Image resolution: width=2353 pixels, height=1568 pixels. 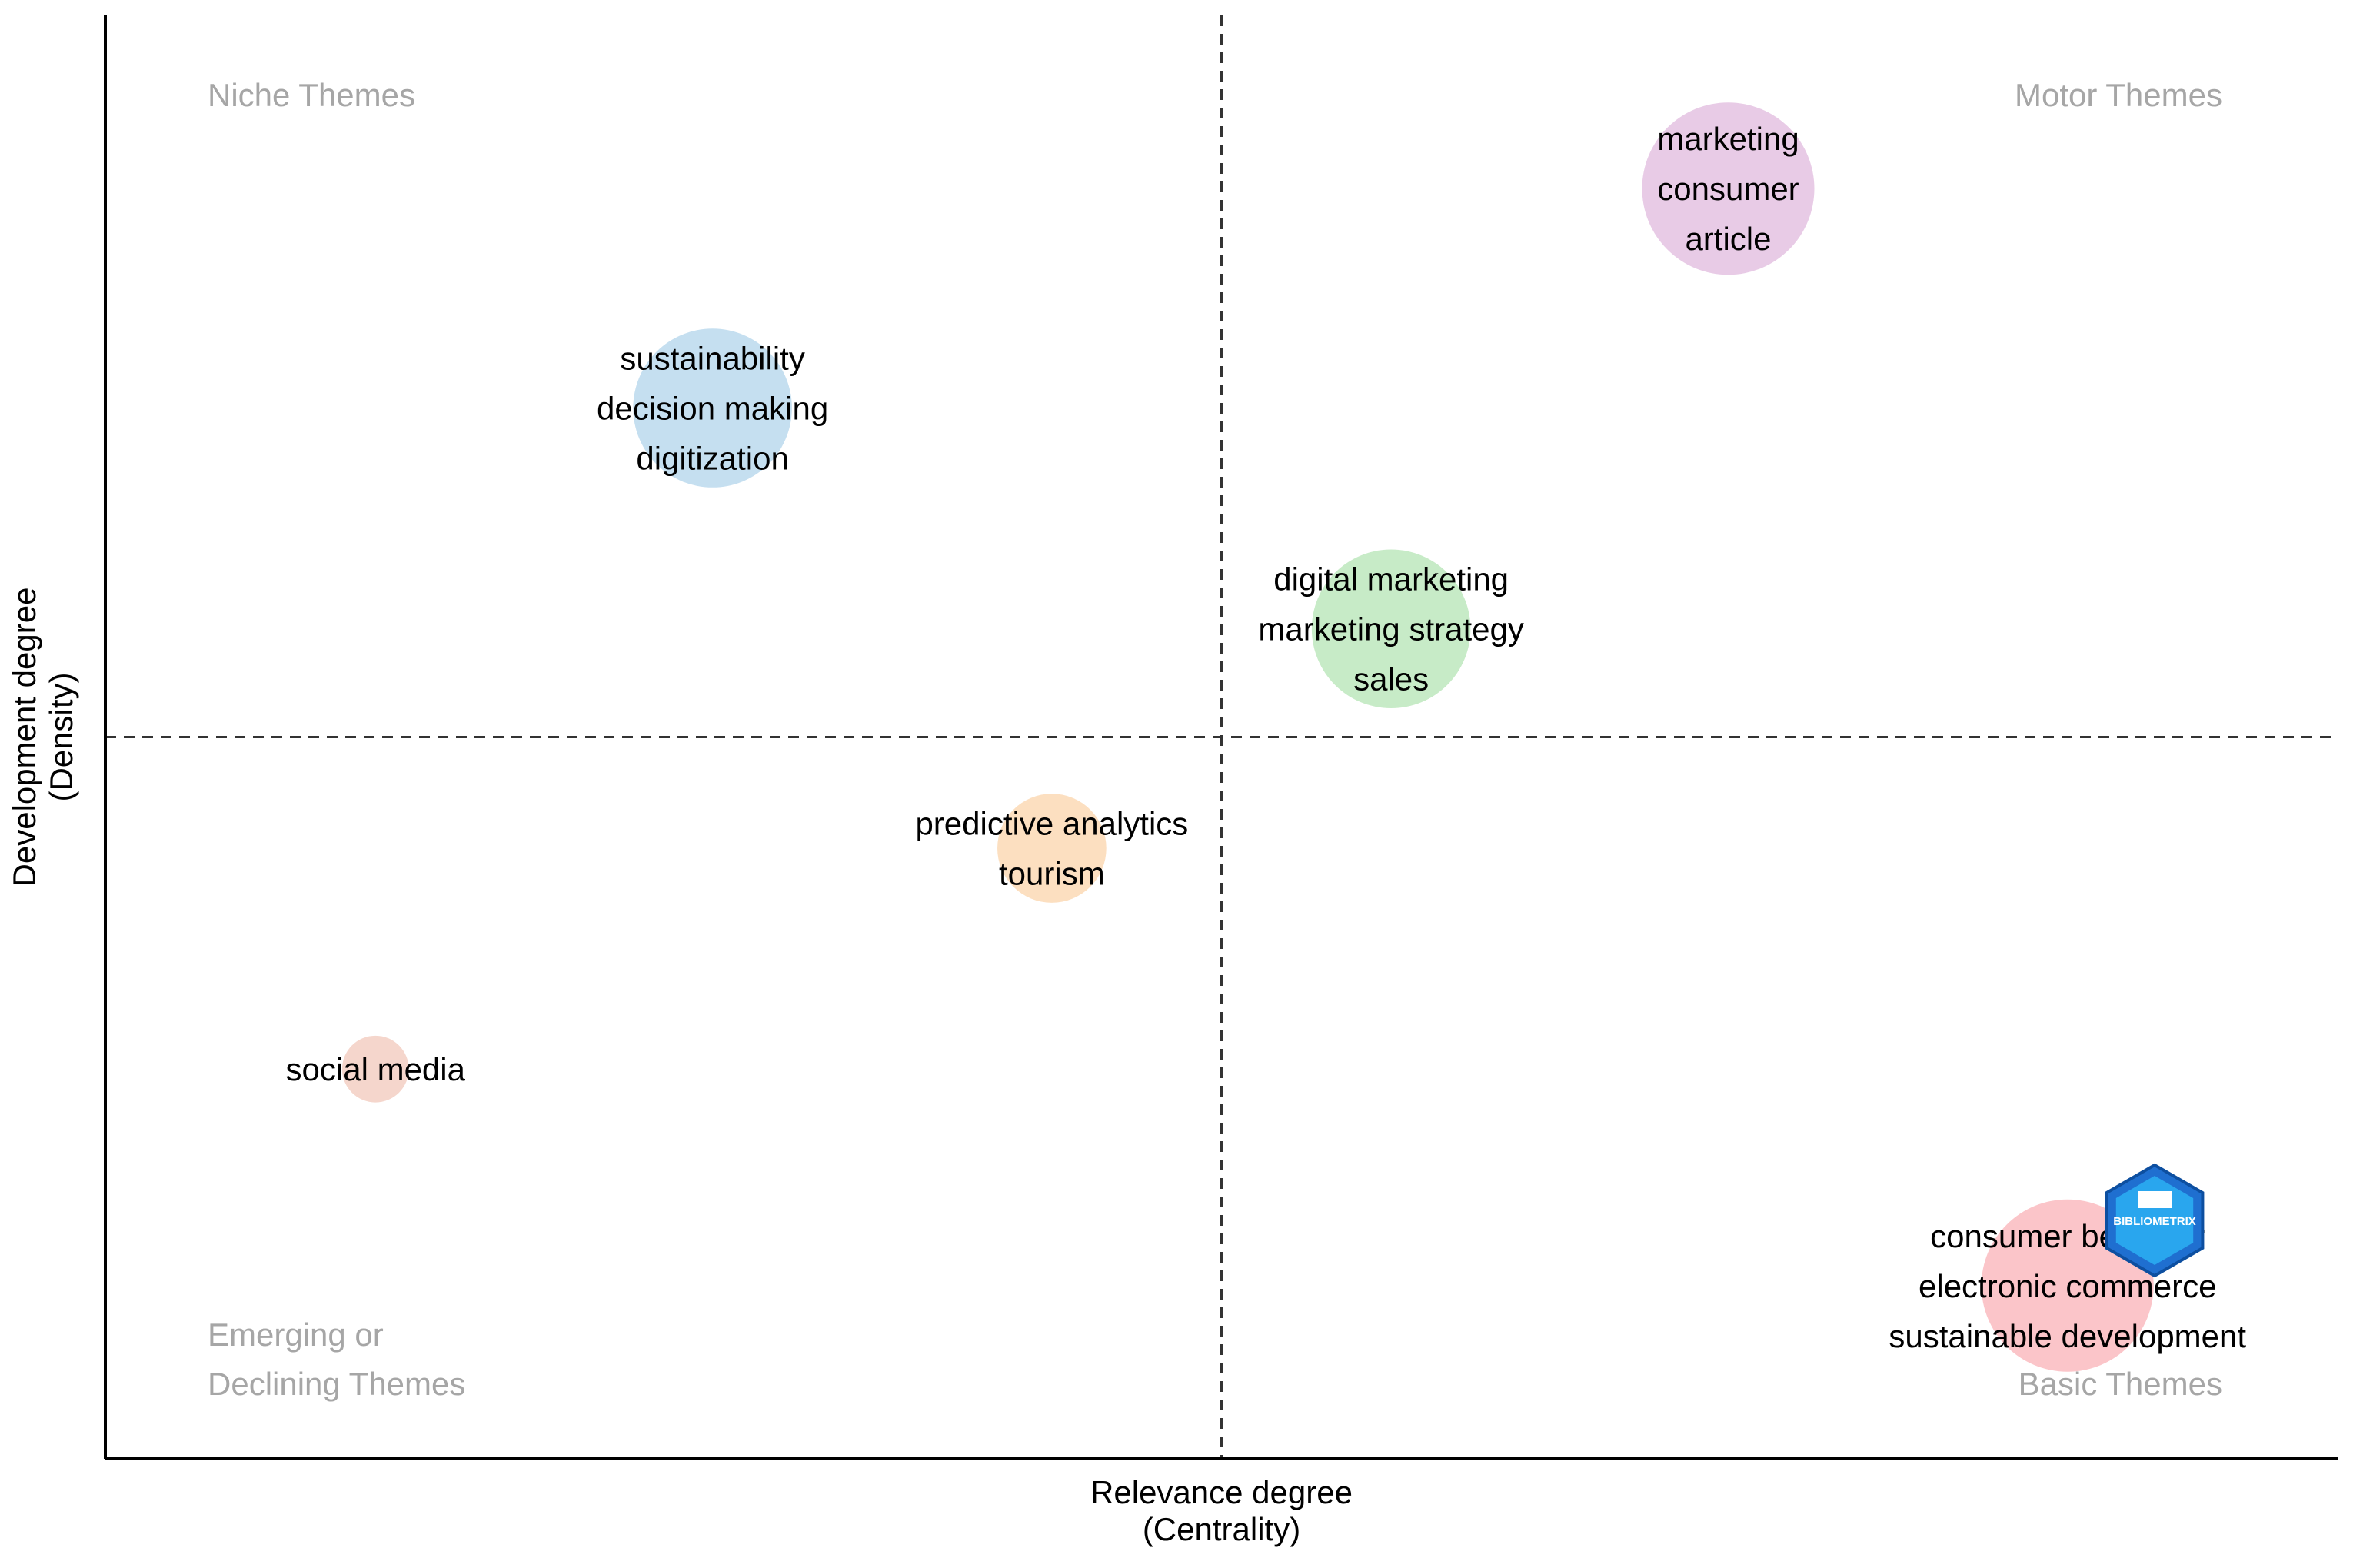 I want to click on cluster-label-3-line: digital marketing, so click(x=1391, y=579).